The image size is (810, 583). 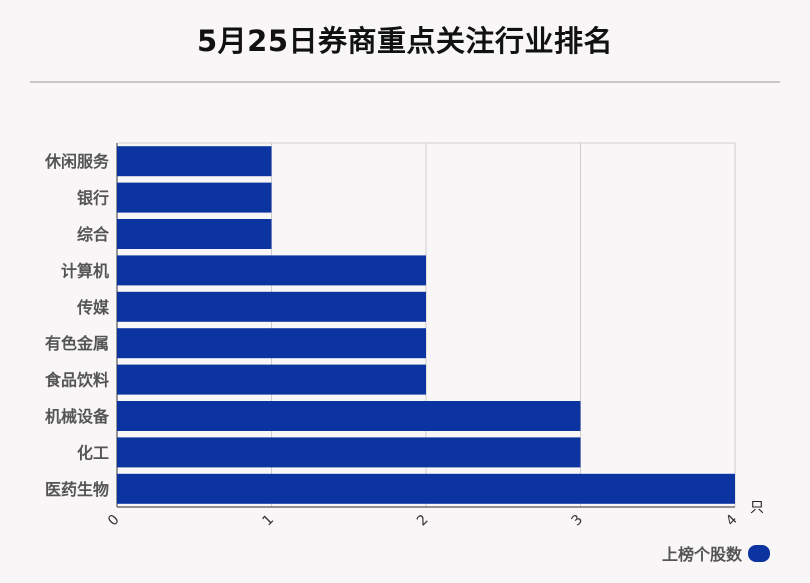 I want to click on x-tick-labels: 0 1 2 3 4, so click(x=423, y=521).